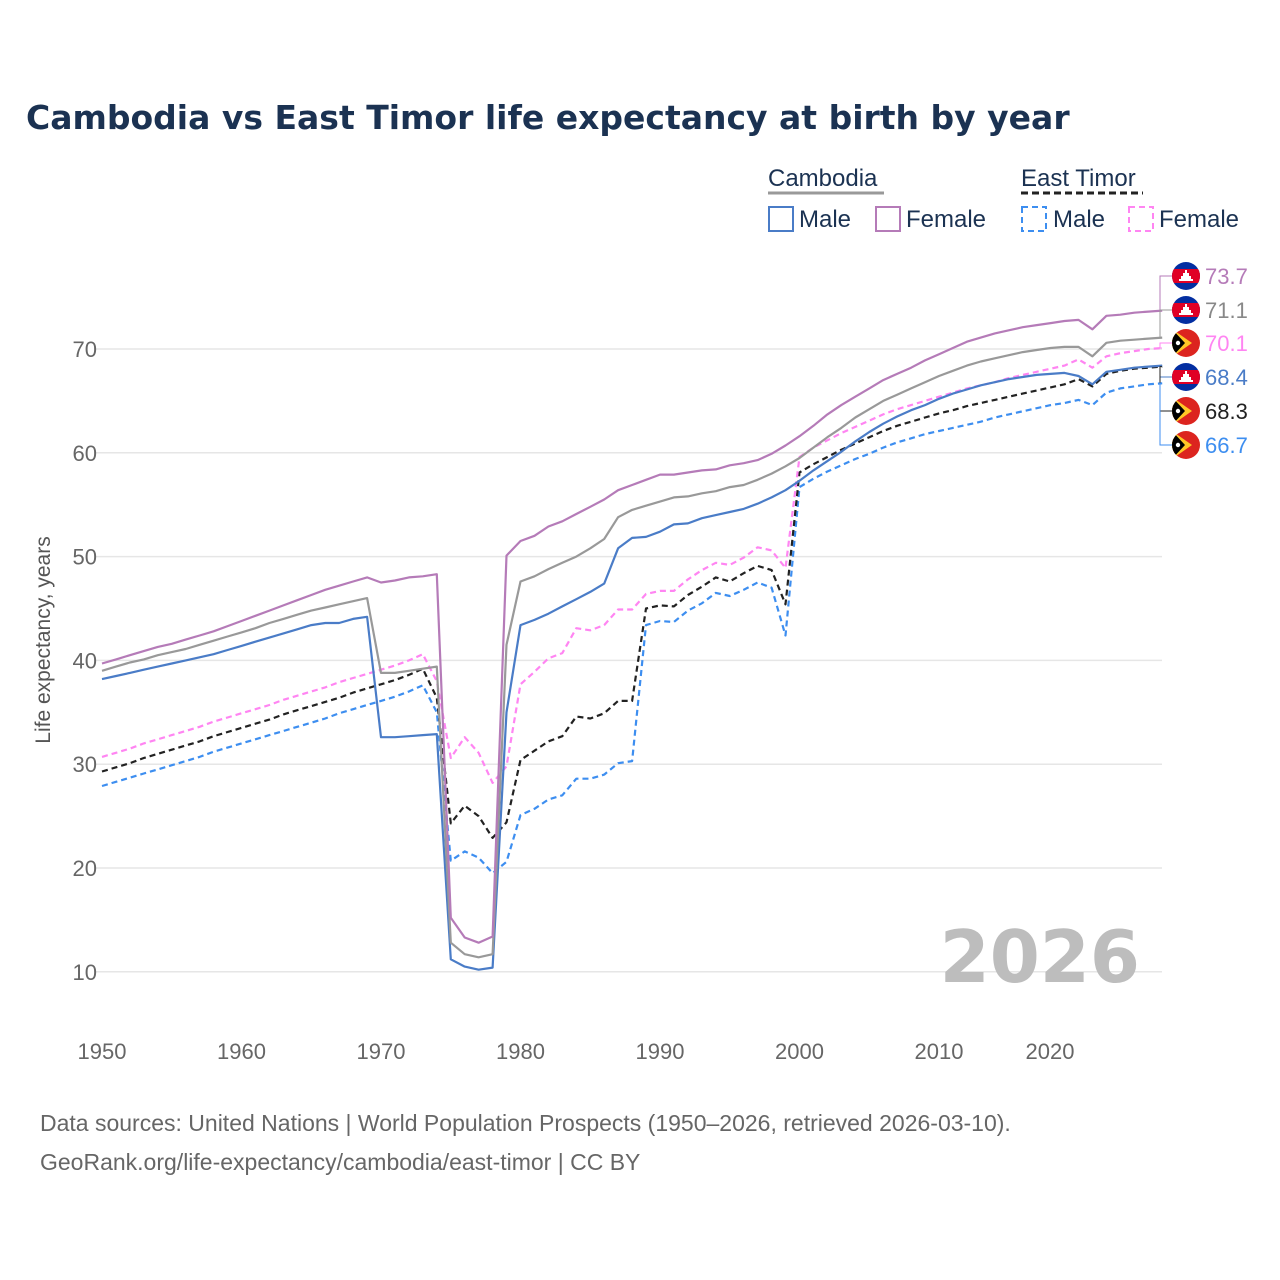 Image resolution: width=1280 pixels, height=1280 pixels. What do you see at coordinates (1226, 276) in the screenshot?
I see `end-value-label: 73.7` at bounding box center [1226, 276].